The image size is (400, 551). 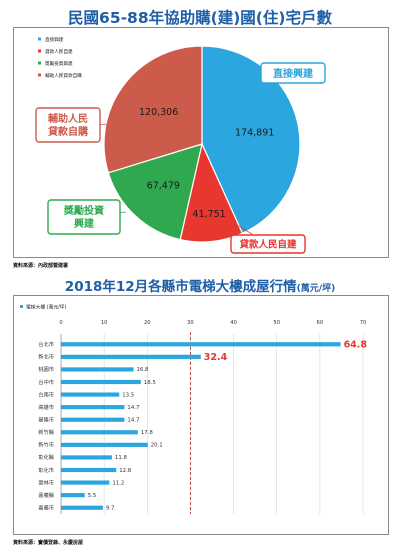 What do you see at coordinates (180, 287) in the screenshot?
I see `bar-chart-title-main: 2018年12月各縣市電梯大樓成屋行情` at bounding box center [180, 287].